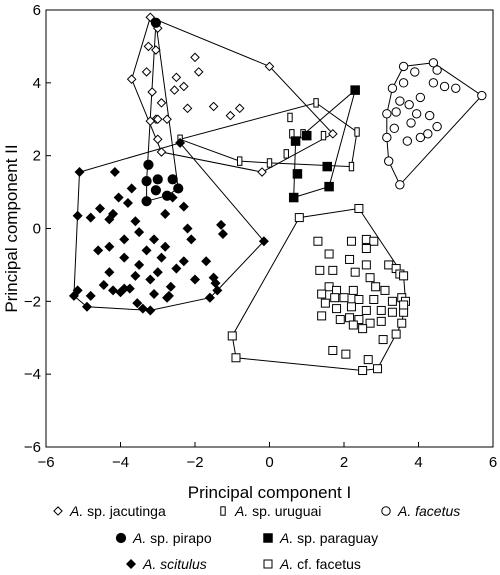 This screenshot has height=575, width=500. What do you see at coordinates (37, 229) in the screenshot?
I see `y-tick-label: 0` at bounding box center [37, 229].